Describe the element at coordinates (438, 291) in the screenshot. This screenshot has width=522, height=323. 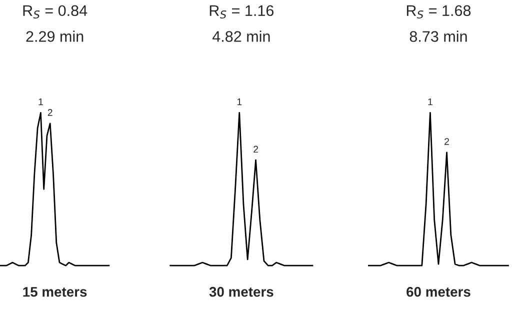
I see `x-axis-title: 60 meters` at that location.